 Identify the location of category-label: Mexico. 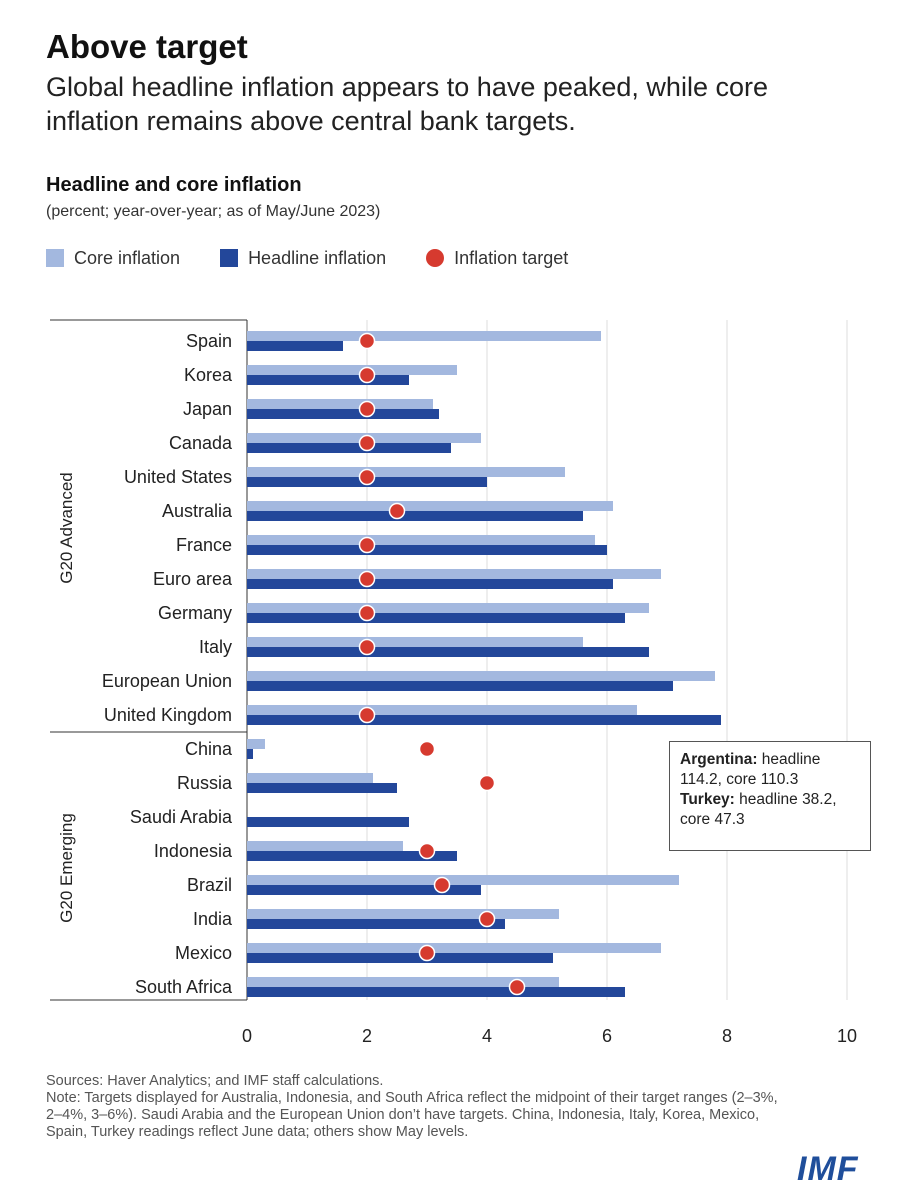
(203, 953).